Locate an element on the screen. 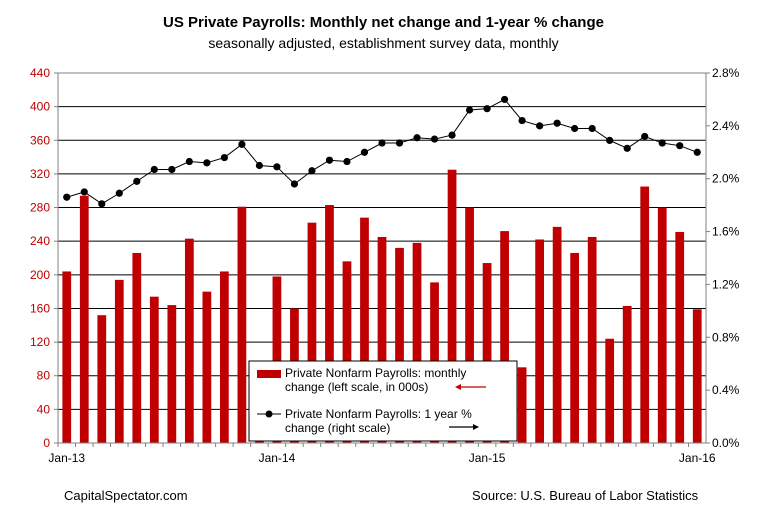  left-tick-label: 40 is located at coordinates (44, 409).